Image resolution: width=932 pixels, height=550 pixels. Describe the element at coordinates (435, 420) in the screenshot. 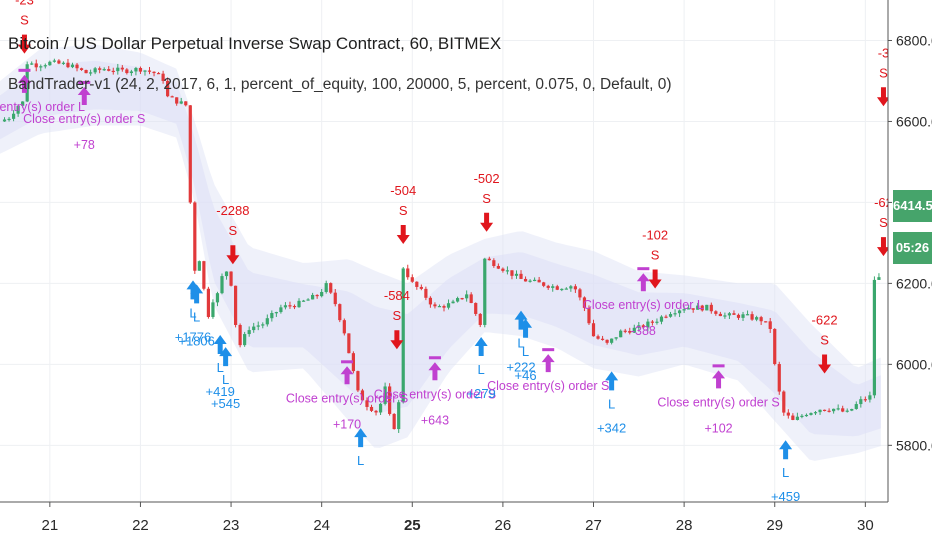

I see `signal-label: +643` at that location.